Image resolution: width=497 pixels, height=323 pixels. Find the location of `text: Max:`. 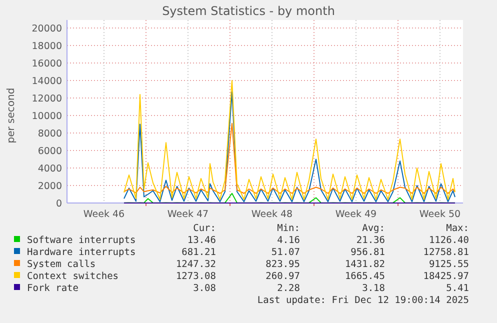

text: Max: is located at coordinates (457, 228).